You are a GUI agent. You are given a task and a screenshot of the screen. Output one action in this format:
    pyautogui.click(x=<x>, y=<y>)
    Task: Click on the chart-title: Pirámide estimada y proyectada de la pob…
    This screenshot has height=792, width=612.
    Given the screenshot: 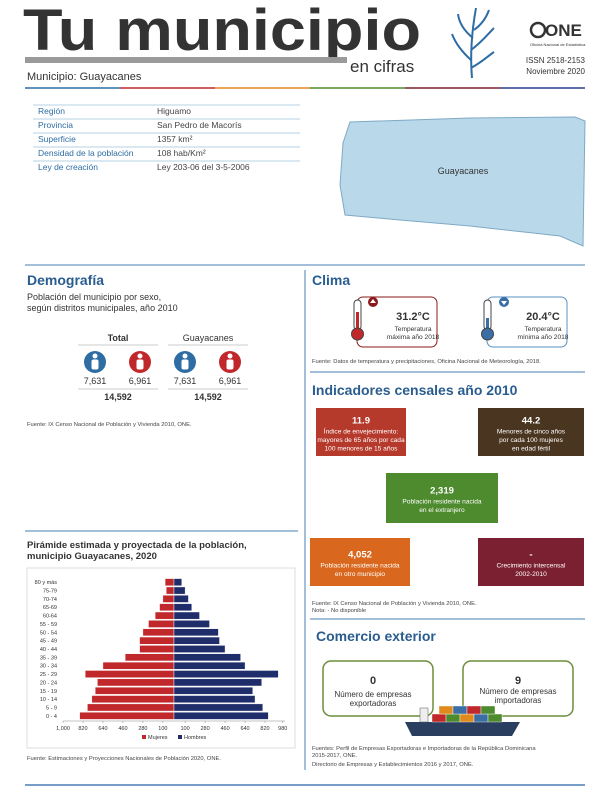 What is the action you would take?
    pyautogui.click(x=137, y=545)
    